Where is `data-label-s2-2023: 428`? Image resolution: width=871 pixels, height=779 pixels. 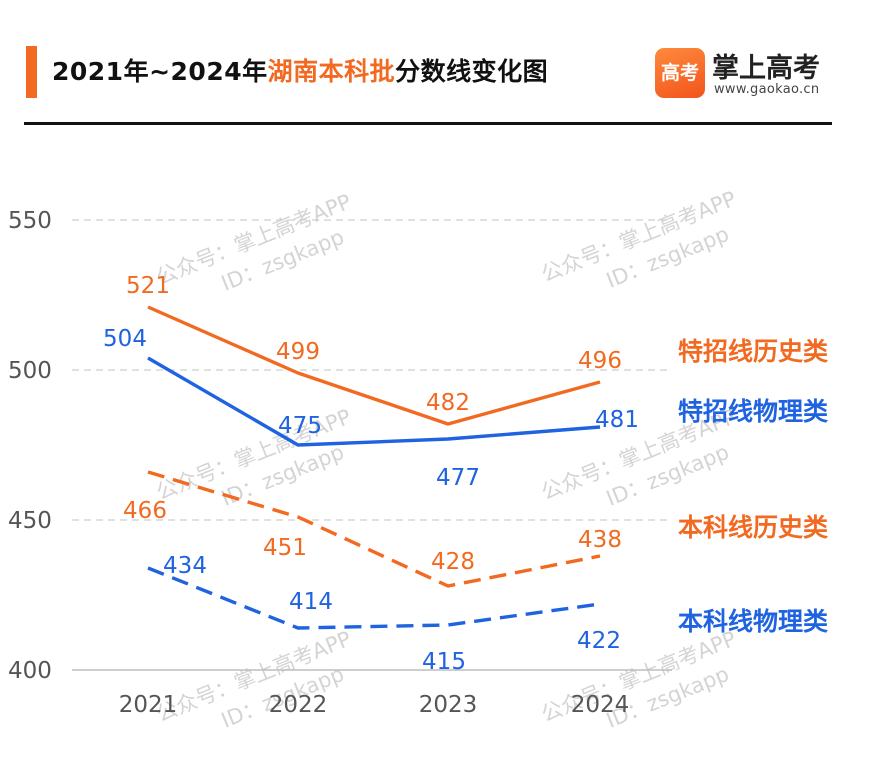
data-label-s2-2023: 428 is located at coordinates (453, 562).